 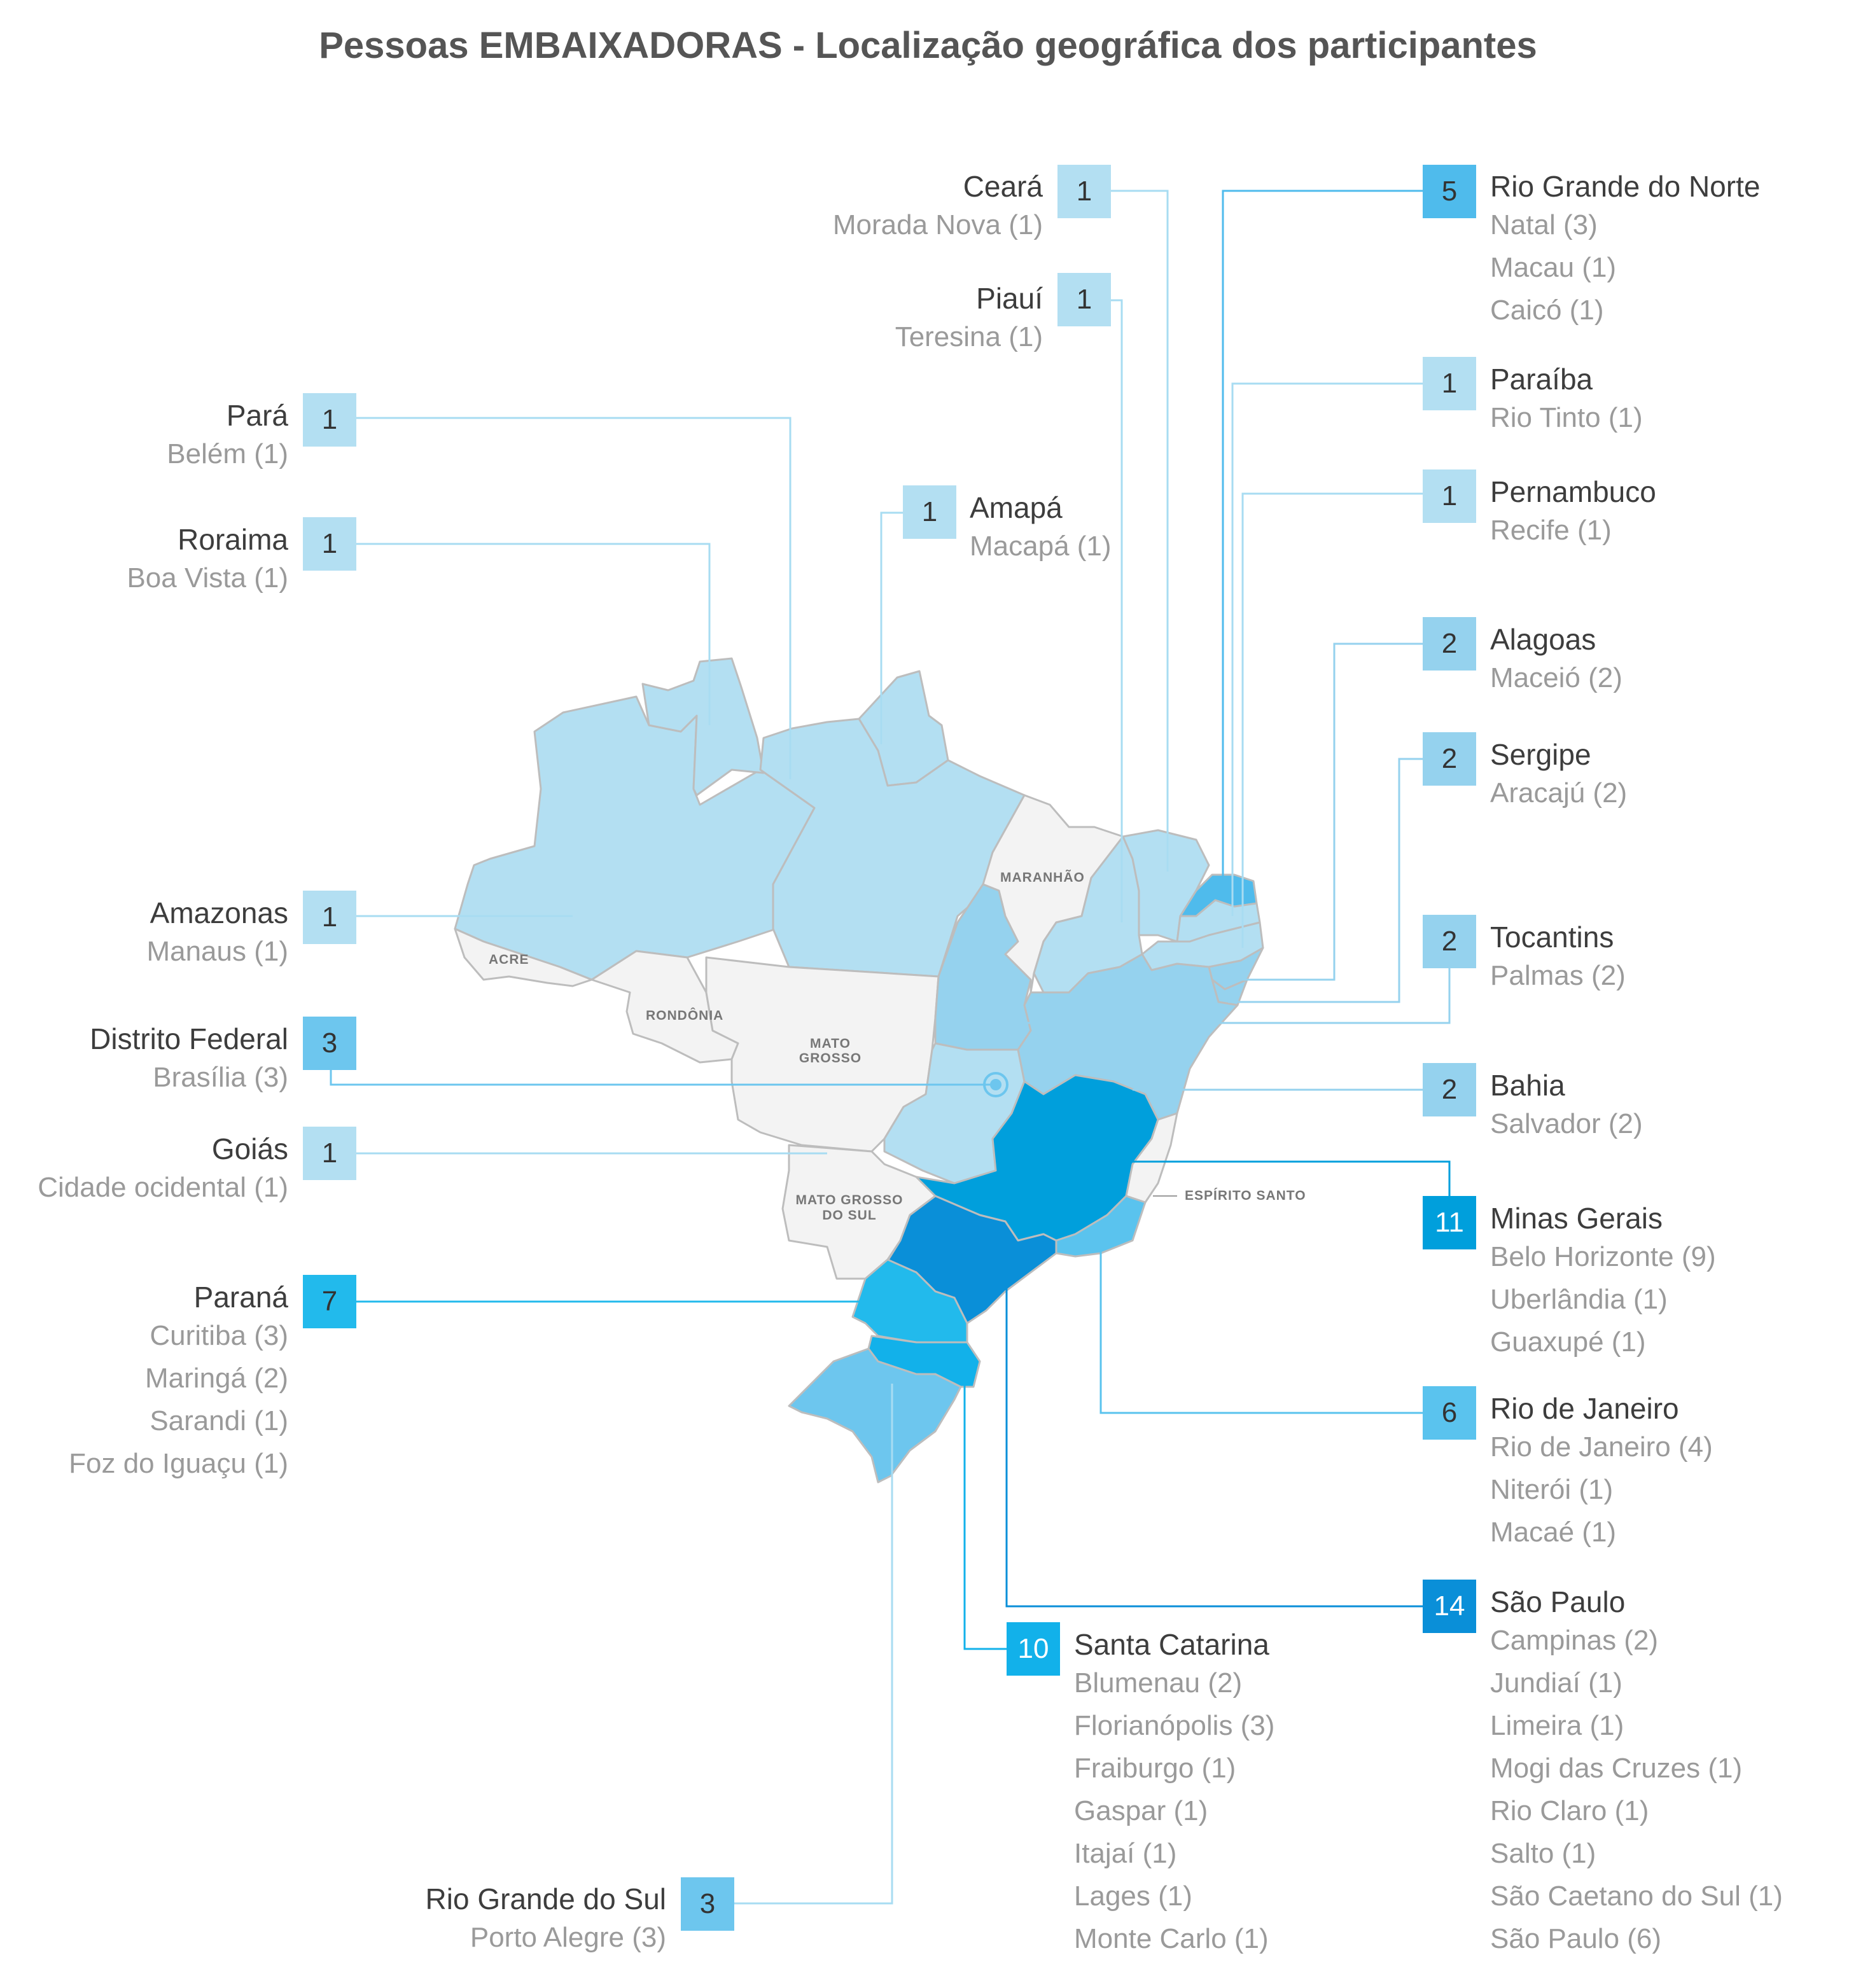 I want to click on state-name-rio-grande-do-sul: Rio Grande do Sul, so click(x=546, y=1898).